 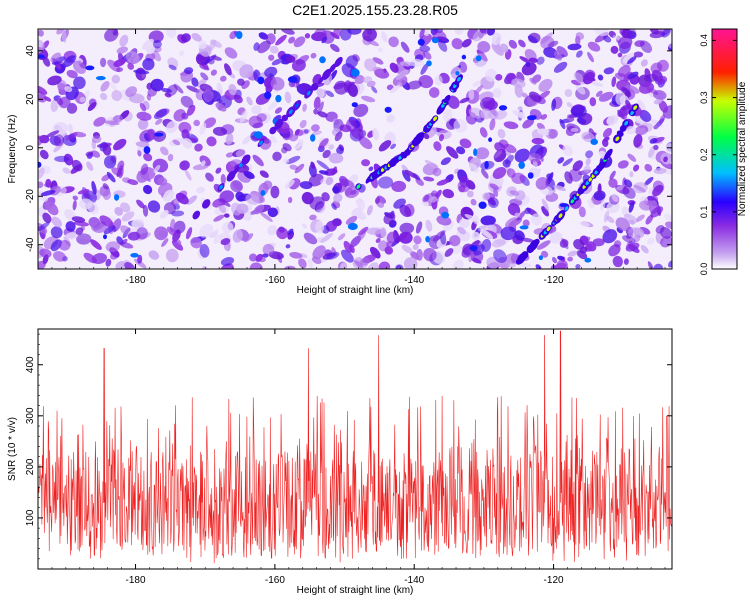 I want to click on snr-x-tick-label: -180, so click(x=136, y=580).